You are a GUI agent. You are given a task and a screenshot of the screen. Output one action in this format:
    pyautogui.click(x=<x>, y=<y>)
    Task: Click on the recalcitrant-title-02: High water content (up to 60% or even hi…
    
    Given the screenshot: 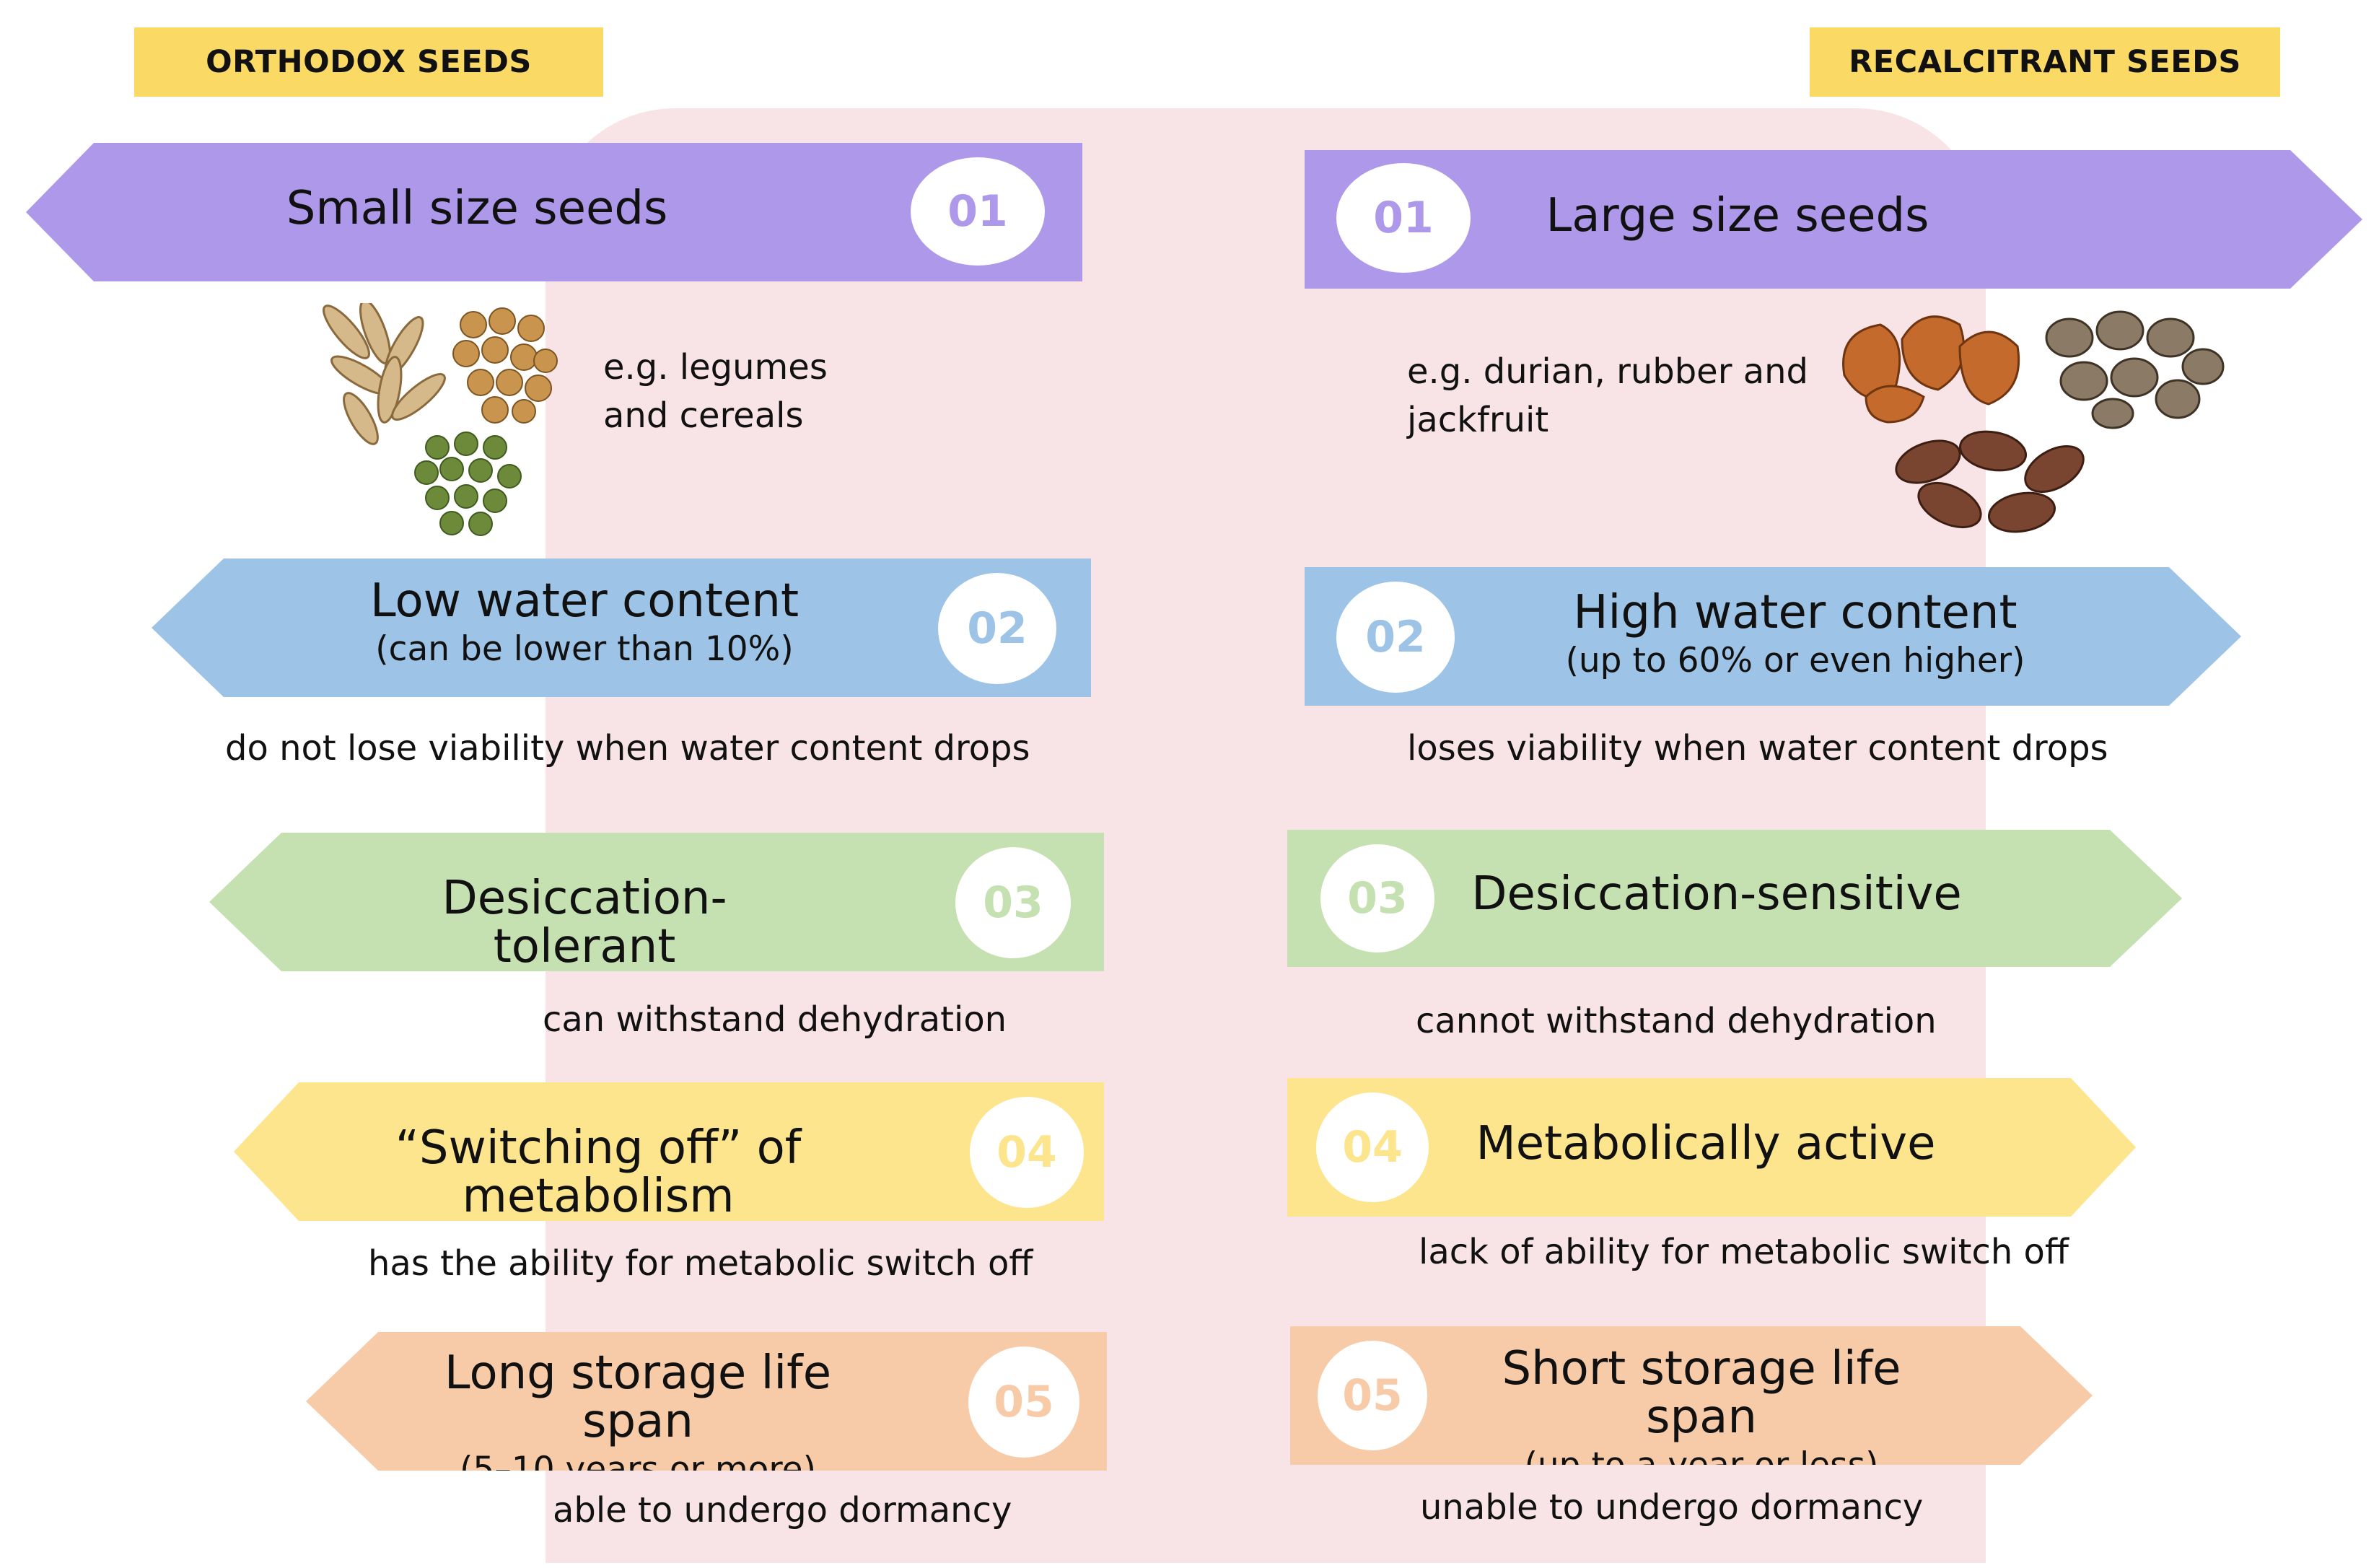 What is the action you would take?
    pyautogui.click(x=1795, y=633)
    